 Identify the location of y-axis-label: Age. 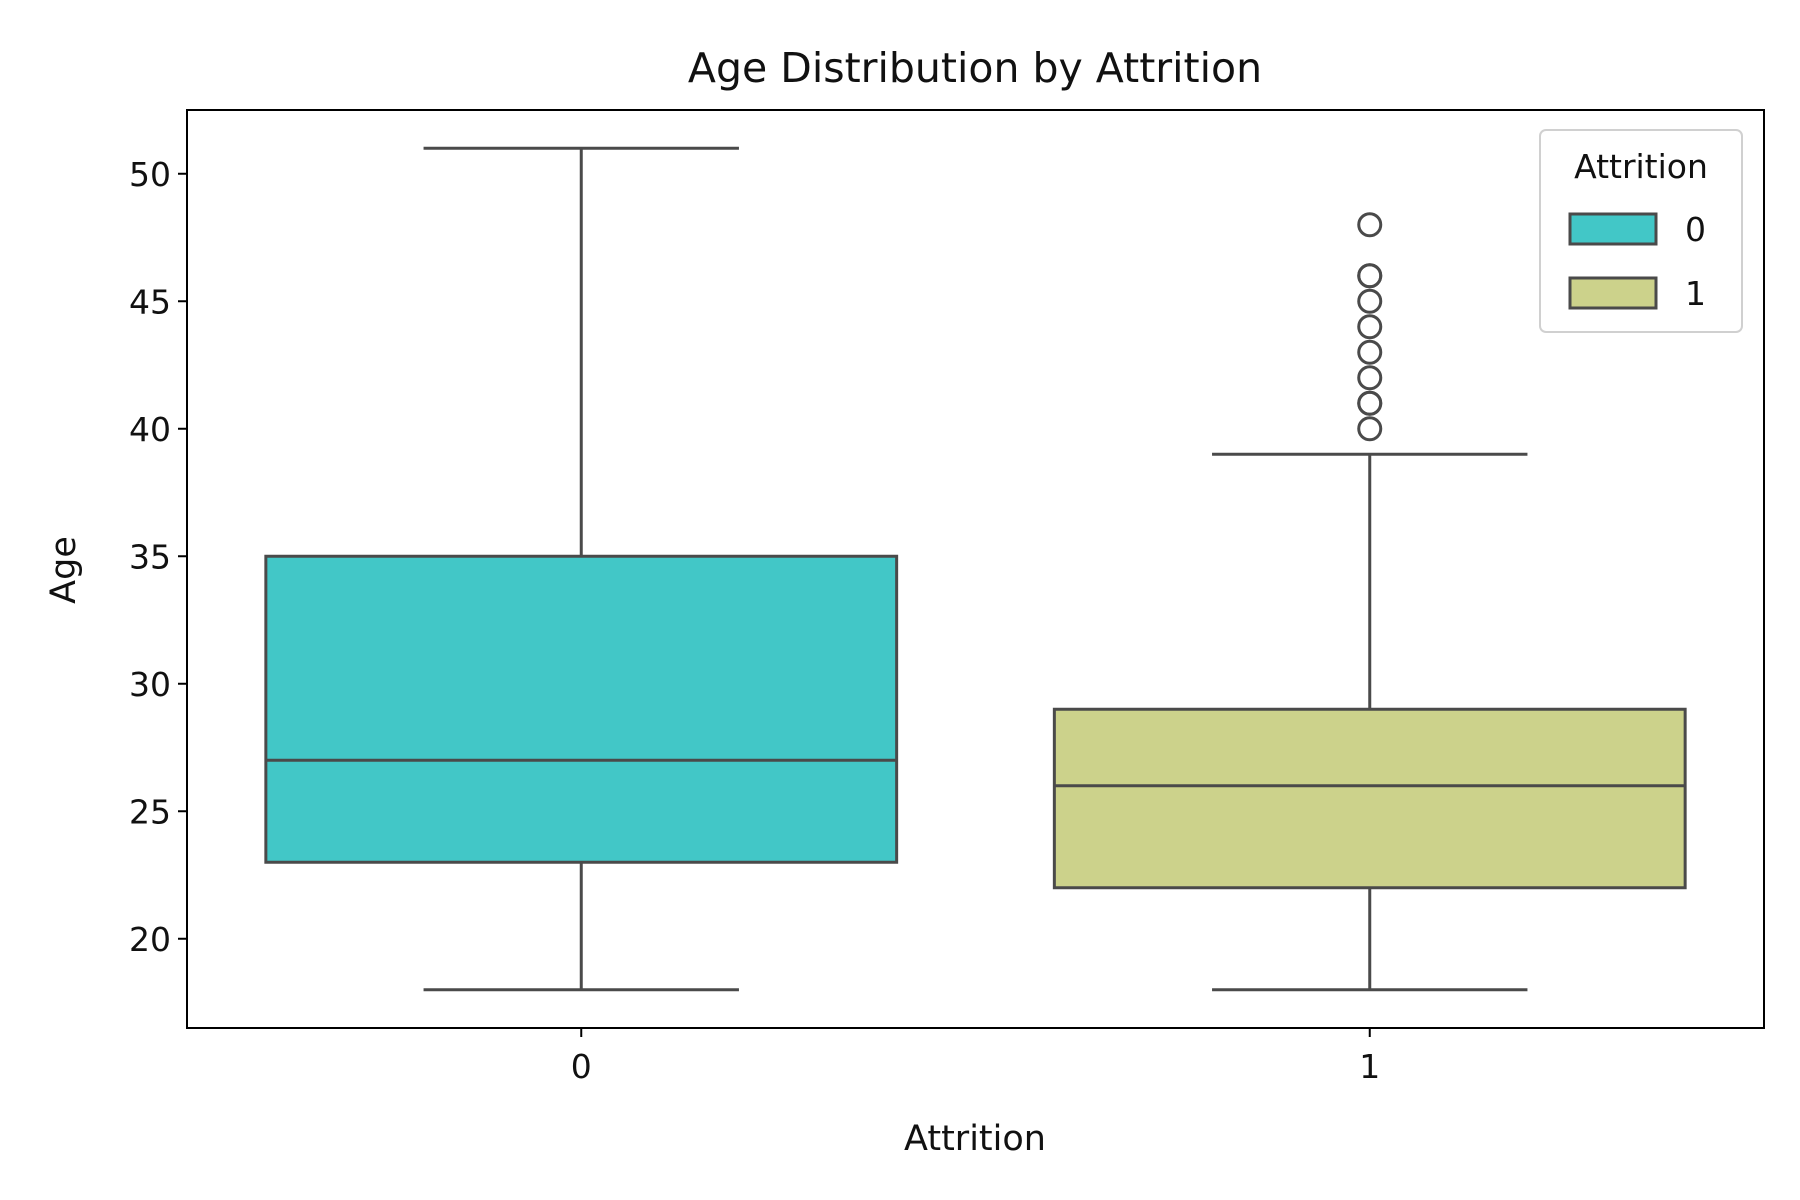
(64, 570).